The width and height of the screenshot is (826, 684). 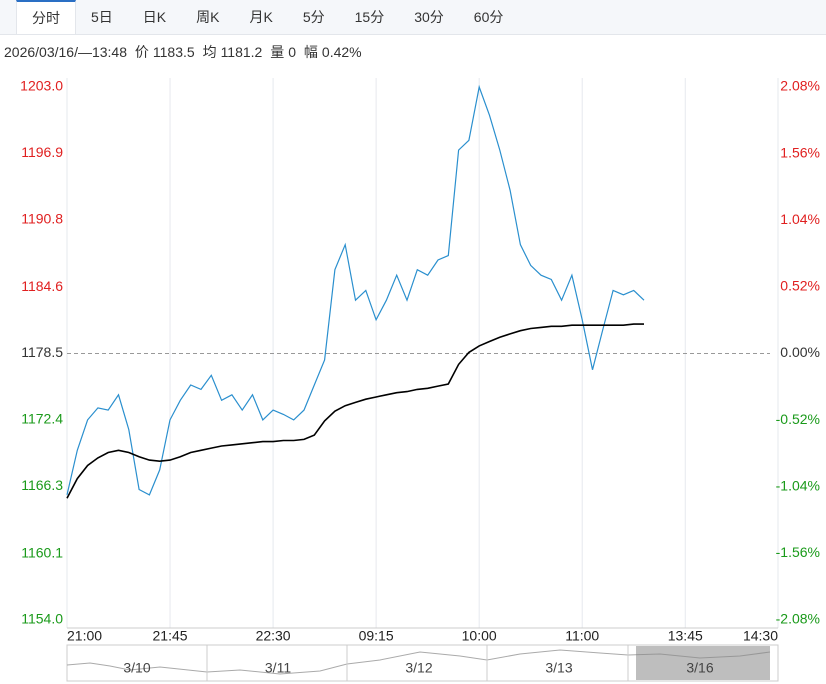 What do you see at coordinates (429, 17) in the screenshot?
I see `tab: 30分` at bounding box center [429, 17].